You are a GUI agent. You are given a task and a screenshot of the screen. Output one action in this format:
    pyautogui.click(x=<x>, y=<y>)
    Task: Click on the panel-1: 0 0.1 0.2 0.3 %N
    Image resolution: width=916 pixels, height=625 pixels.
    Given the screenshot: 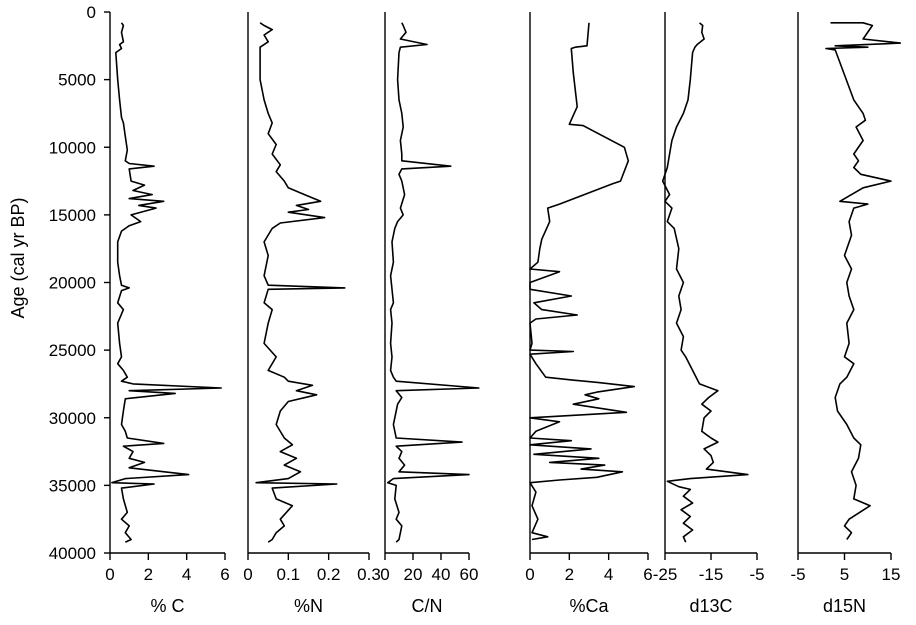 What is the action you would take?
    pyautogui.click(x=312, y=314)
    